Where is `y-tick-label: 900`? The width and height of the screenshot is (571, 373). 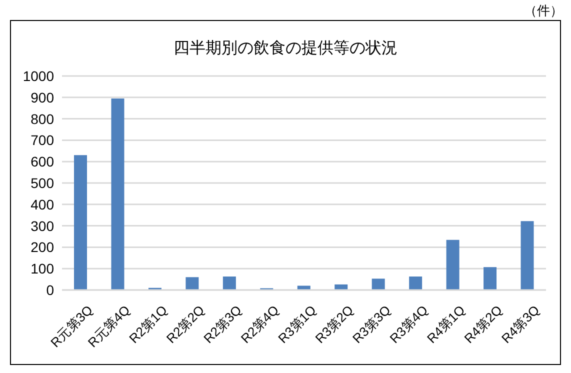 y-tick-label: 900 is located at coordinates (42, 97).